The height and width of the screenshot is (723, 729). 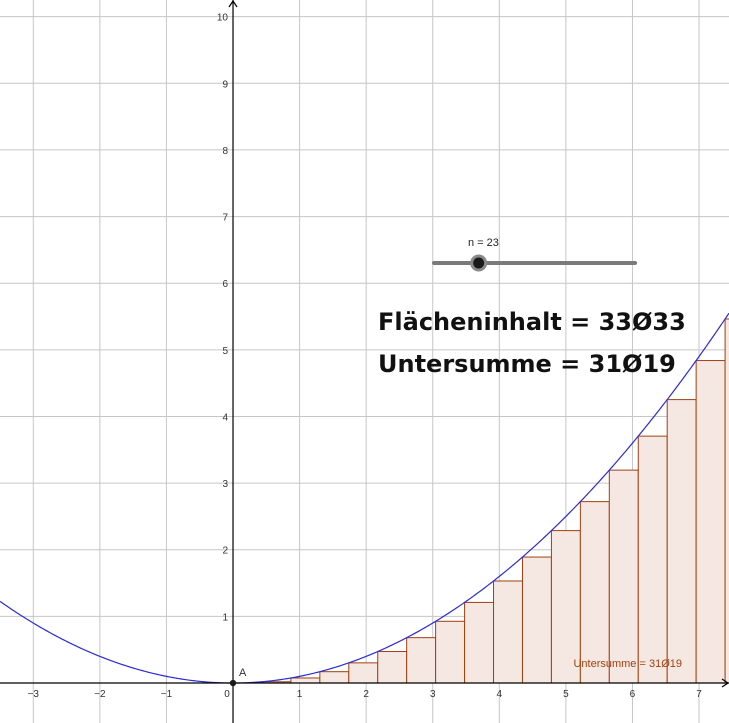 I want to click on x-tick-label: 7, so click(x=699, y=694).